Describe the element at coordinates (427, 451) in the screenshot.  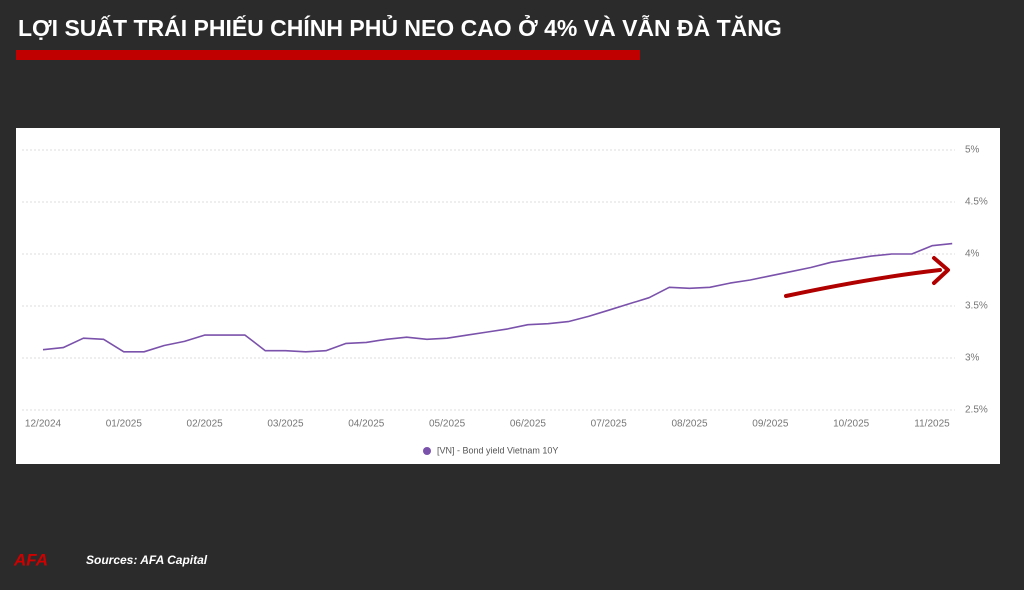
I see `legend-marker` at that location.